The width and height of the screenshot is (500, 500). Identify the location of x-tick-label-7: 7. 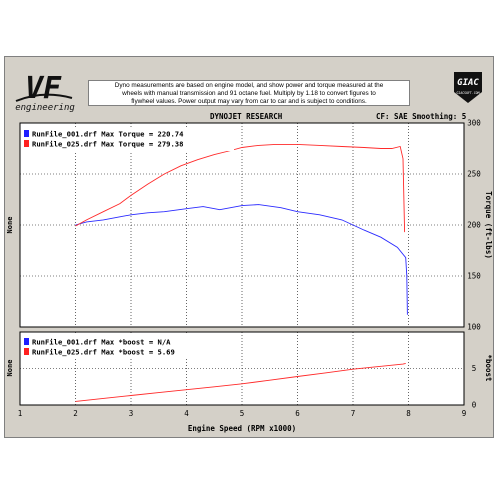
(353, 413).